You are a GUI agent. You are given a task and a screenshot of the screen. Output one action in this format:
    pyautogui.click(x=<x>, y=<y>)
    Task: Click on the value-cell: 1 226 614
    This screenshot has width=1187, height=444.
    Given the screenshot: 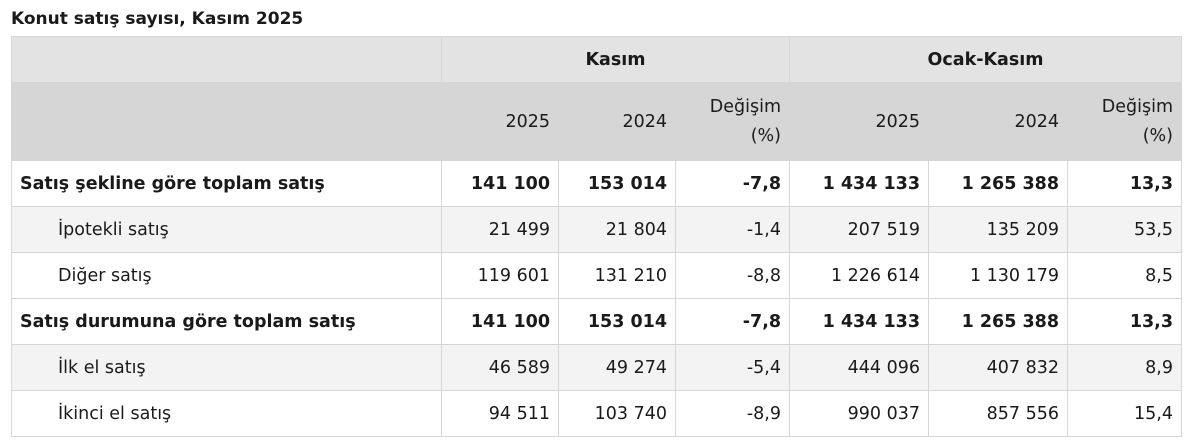 What is the action you would take?
    pyautogui.click(x=859, y=275)
    